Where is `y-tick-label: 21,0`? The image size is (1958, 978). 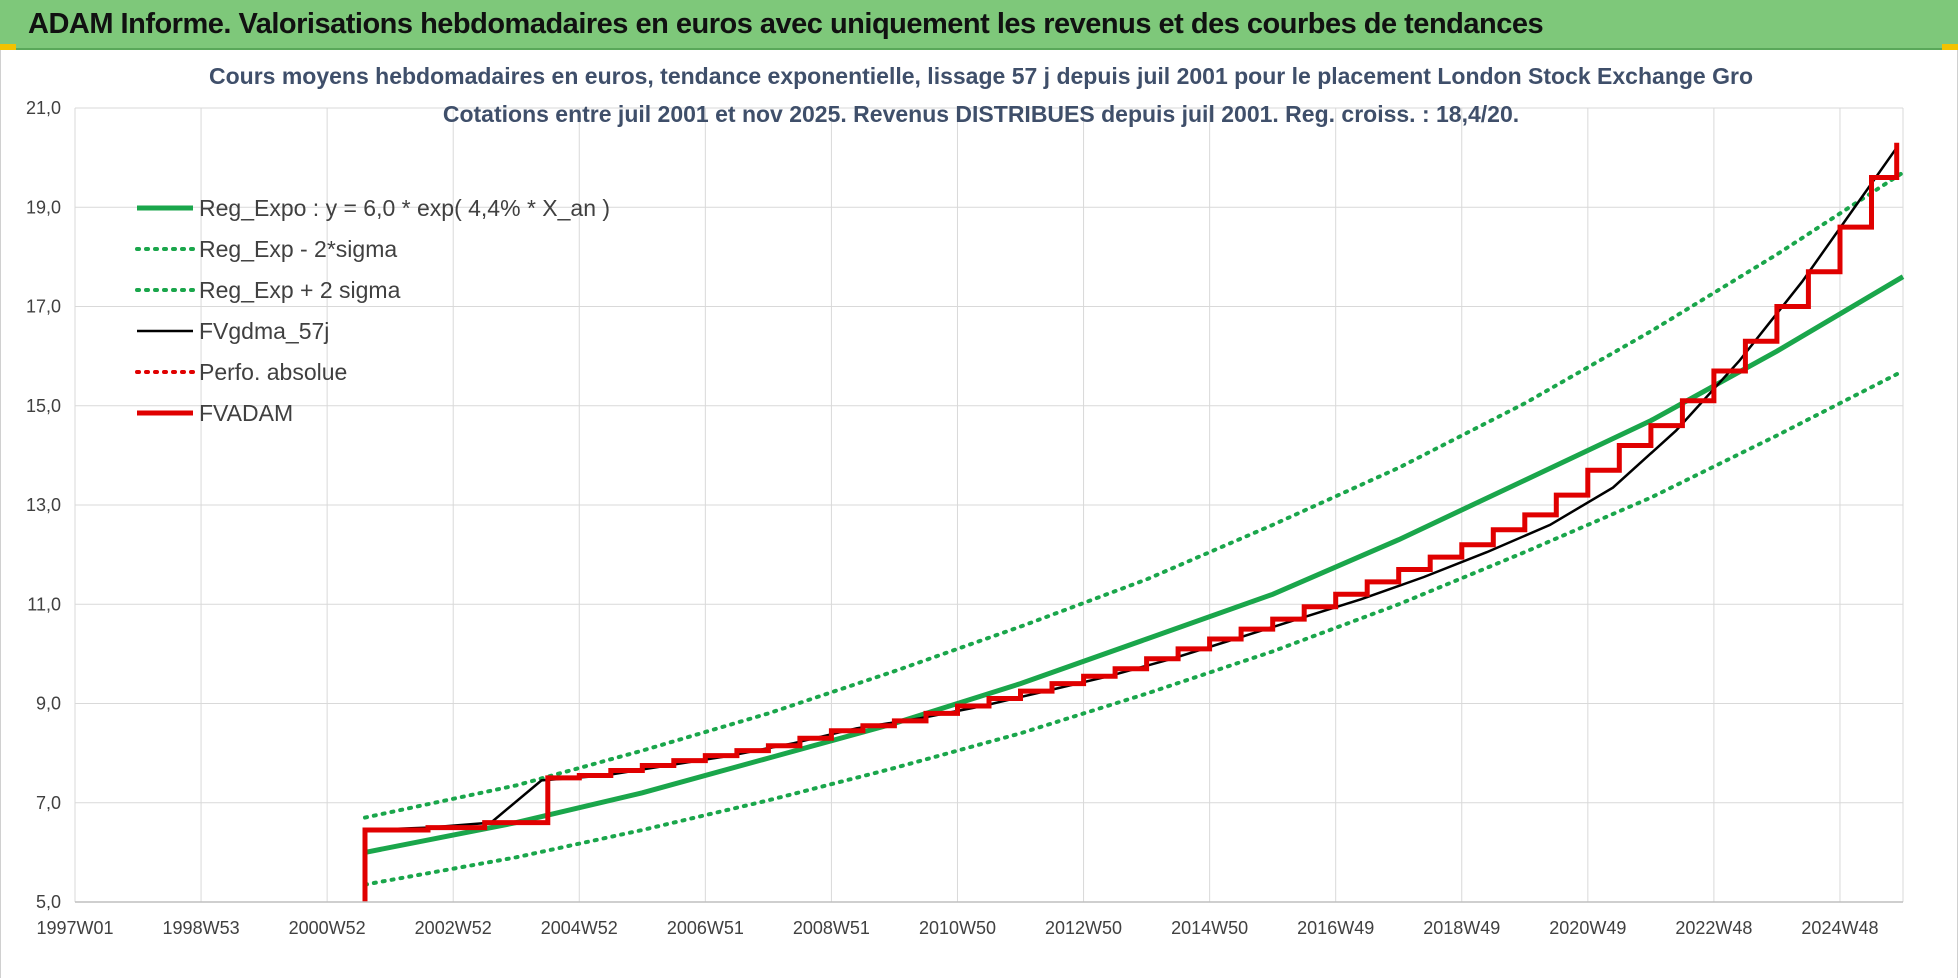
y-tick-label: 21,0 is located at coordinates (43, 108).